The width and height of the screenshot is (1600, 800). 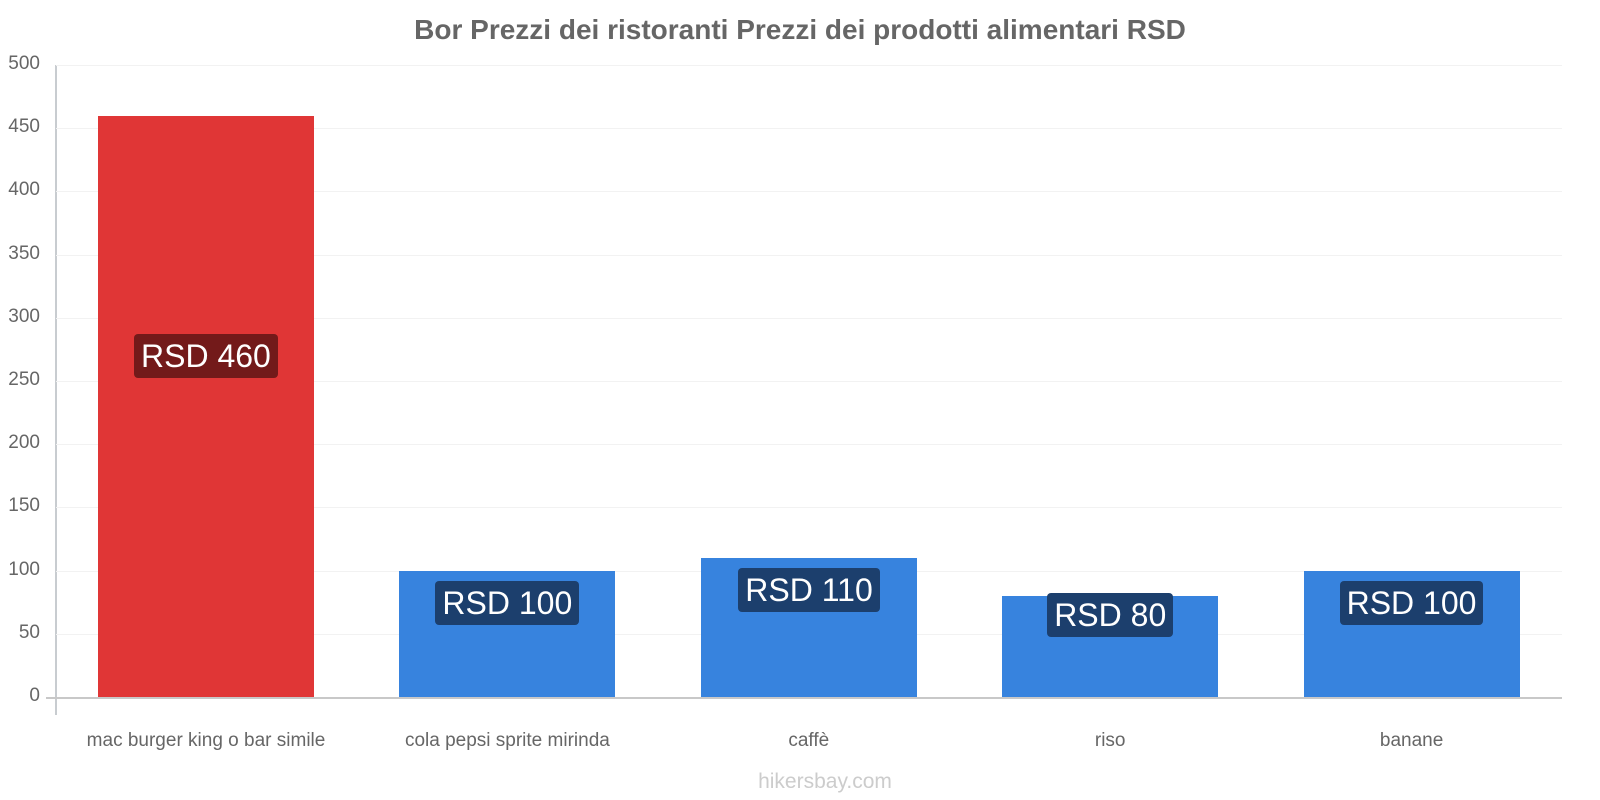 I want to click on y-tick-label: 100, so click(x=24, y=569).